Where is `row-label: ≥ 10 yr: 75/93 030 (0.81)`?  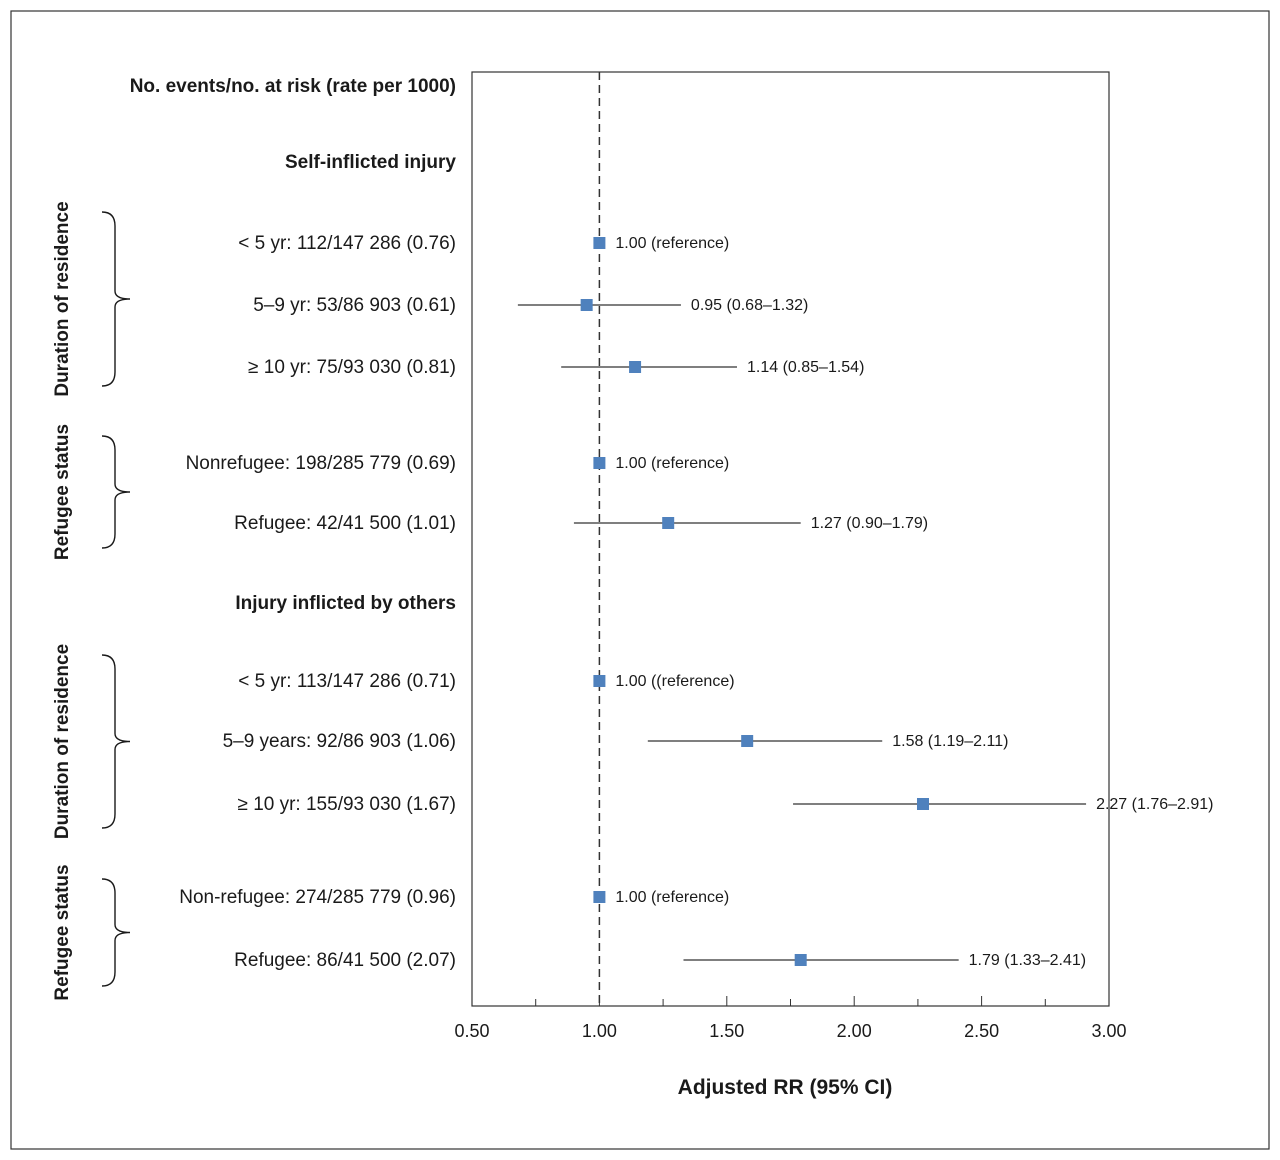
row-label: ≥ 10 yr: 75/93 030 (0.81) is located at coordinates (352, 367).